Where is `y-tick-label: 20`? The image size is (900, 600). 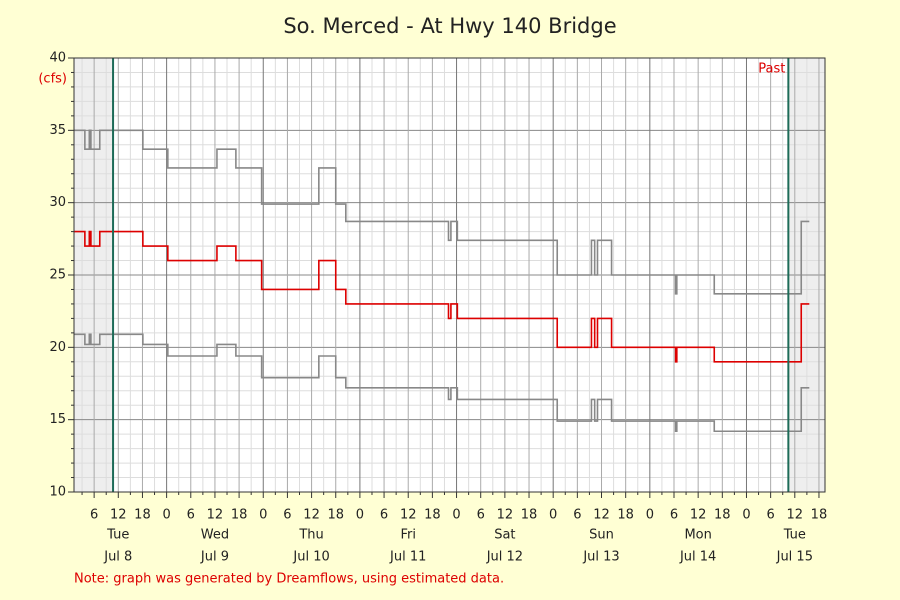 y-tick-label: 20 is located at coordinates (57, 347).